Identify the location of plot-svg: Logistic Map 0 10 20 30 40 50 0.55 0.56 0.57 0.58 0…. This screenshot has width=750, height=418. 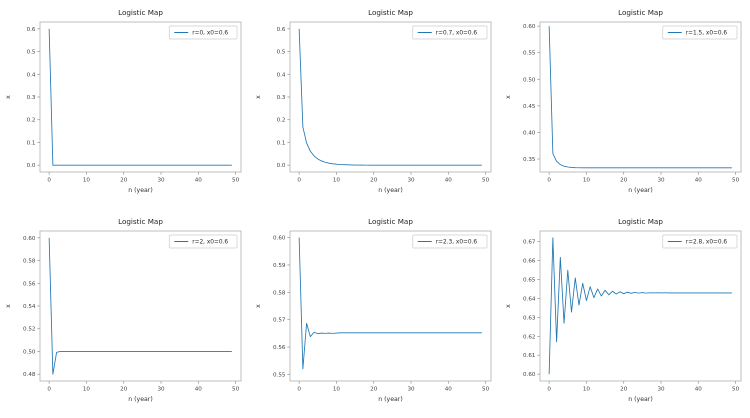
(373, 310).